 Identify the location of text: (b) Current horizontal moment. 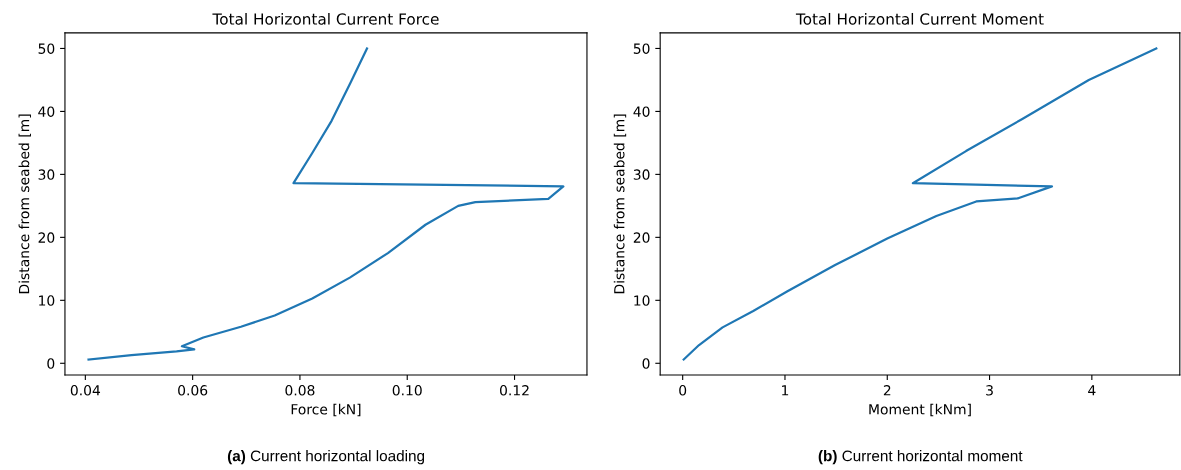
(920, 457).